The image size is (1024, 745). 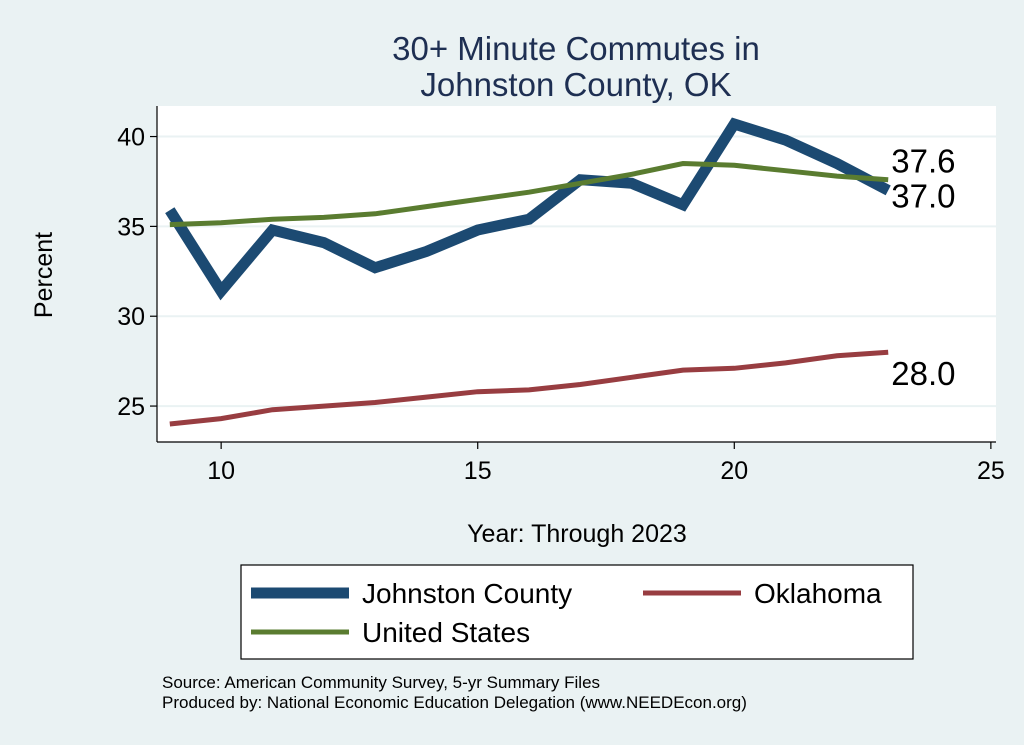 I want to click on end-label-oklahoma: 28.0, so click(x=923, y=373).